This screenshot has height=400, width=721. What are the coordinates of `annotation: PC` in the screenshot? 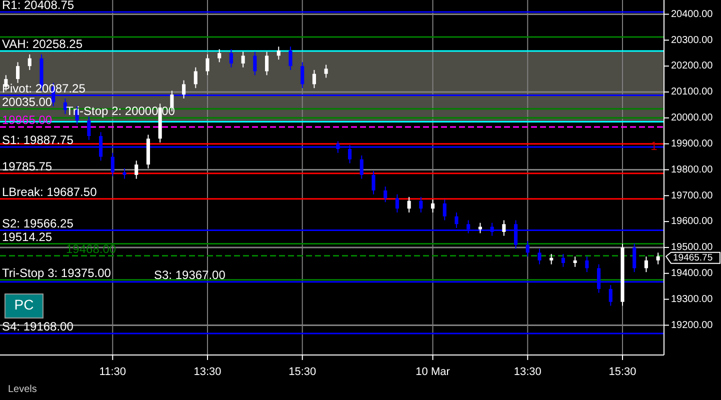 It's located at (24, 304).